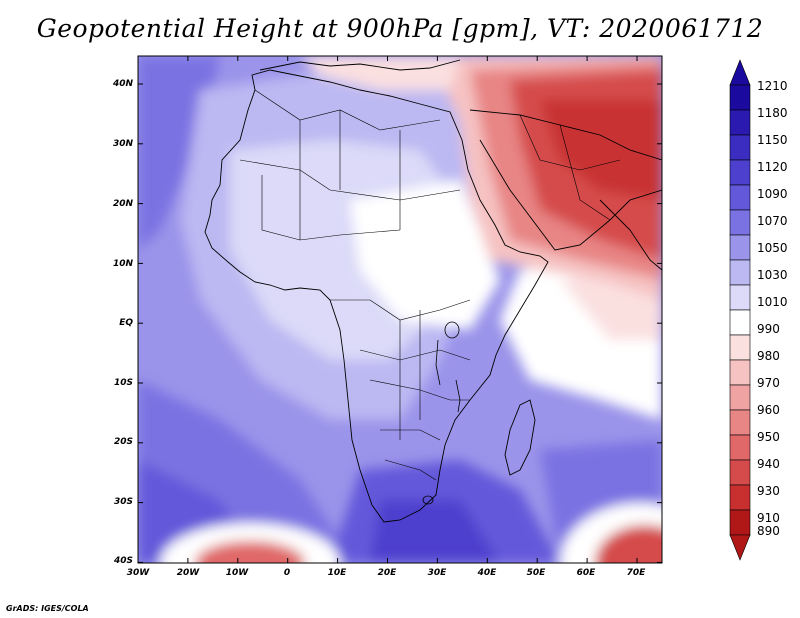  What do you see at coordinates (768, 356) in the screenshot?
I see `colorbar-label: 980` at bounding box center [768, 356].